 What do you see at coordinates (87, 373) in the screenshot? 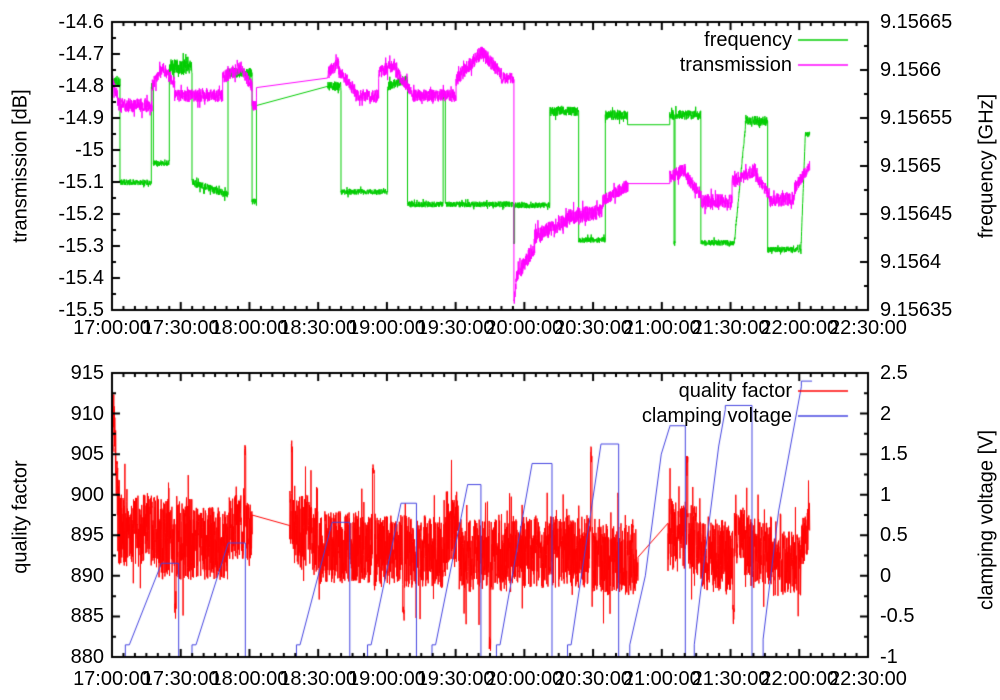
I see `y-left-tick-label: 915` at bounding box center [87, 373].